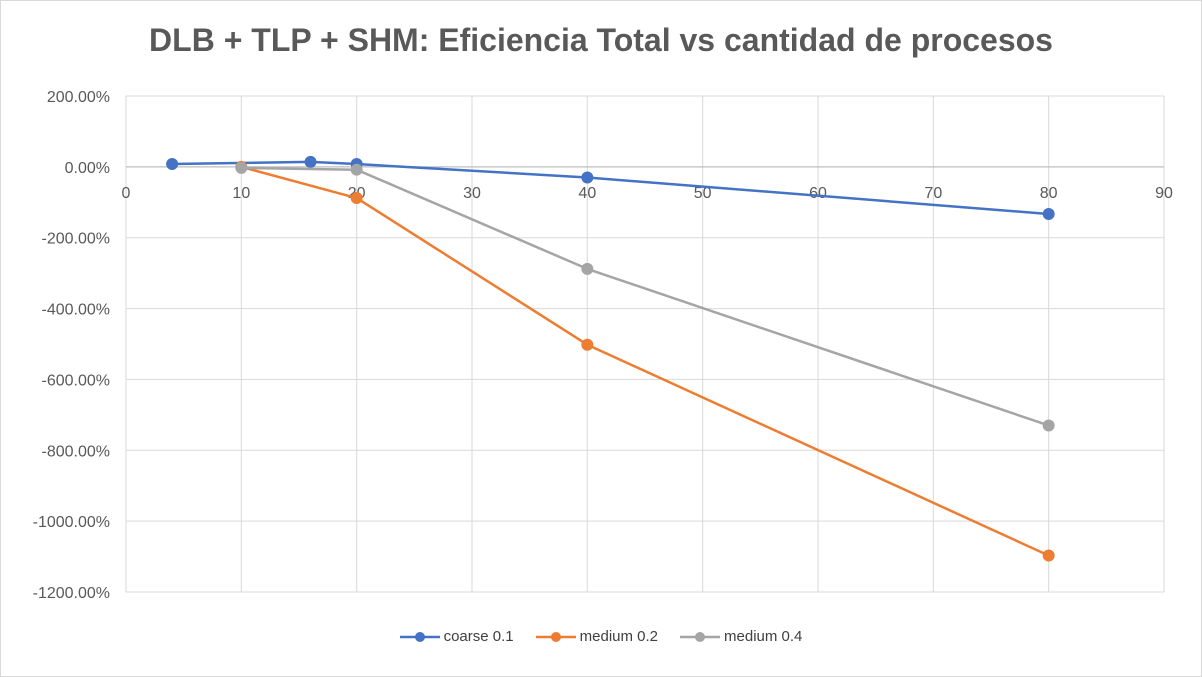 The width and height of the screenshot is (1202, 677). Describe the element at coordinates (478, 636) in the screenshot. I see `legend-label: coarse 0.1` at that location.